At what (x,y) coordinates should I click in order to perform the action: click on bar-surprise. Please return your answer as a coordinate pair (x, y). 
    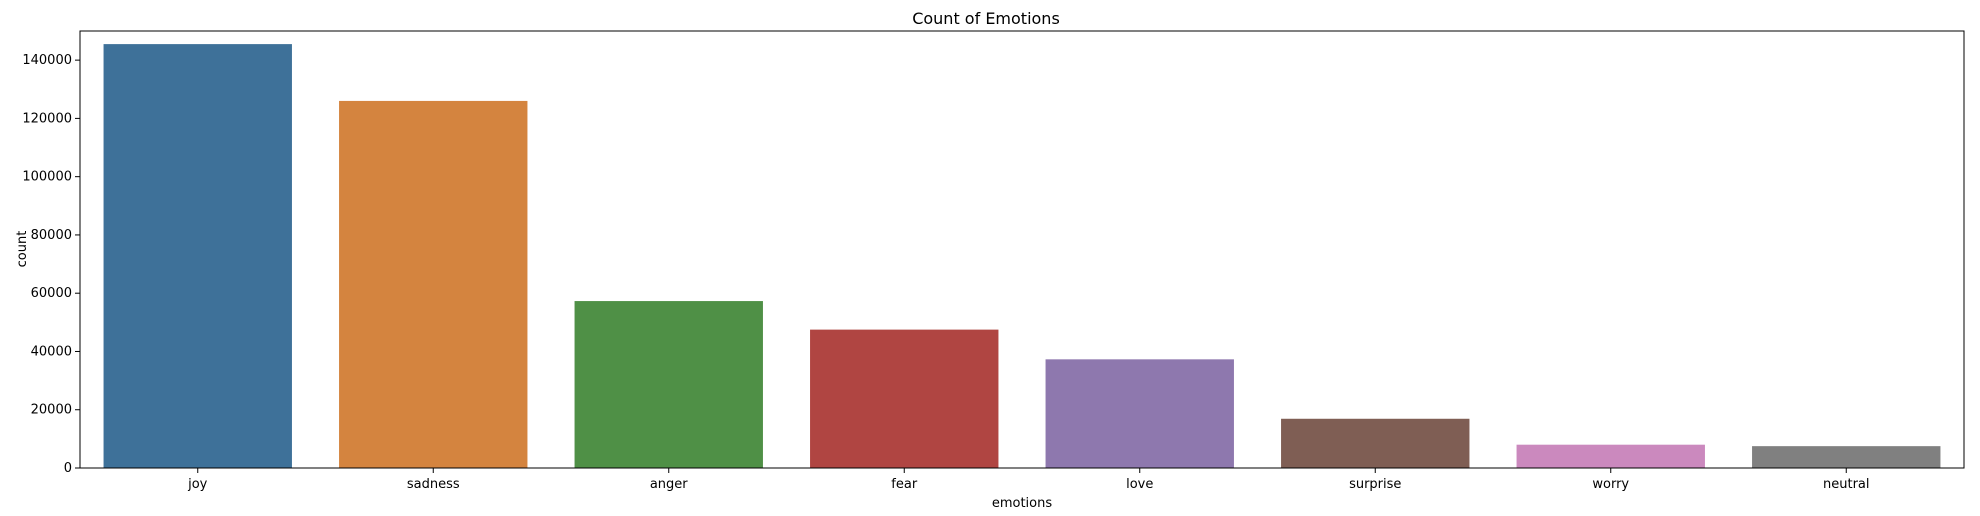
    Looking at the image, I should click on (1375, 443).